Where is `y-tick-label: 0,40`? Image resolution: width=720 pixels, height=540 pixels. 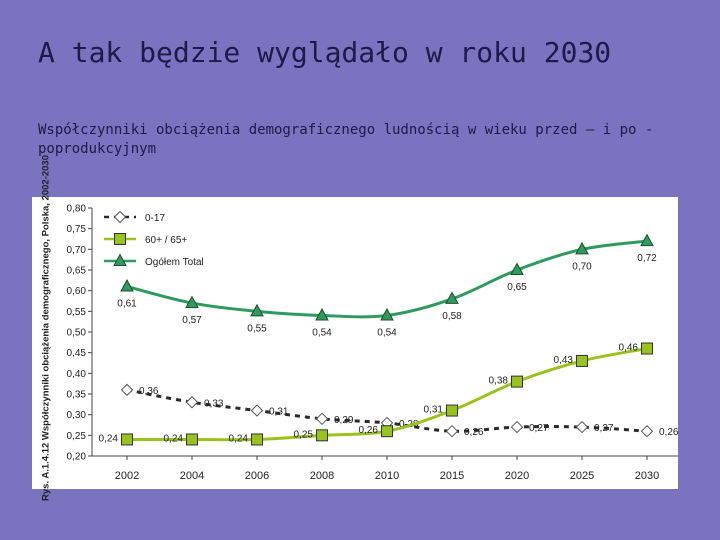
y-tick-label: 0,40 is located at coordinates (77, 374).